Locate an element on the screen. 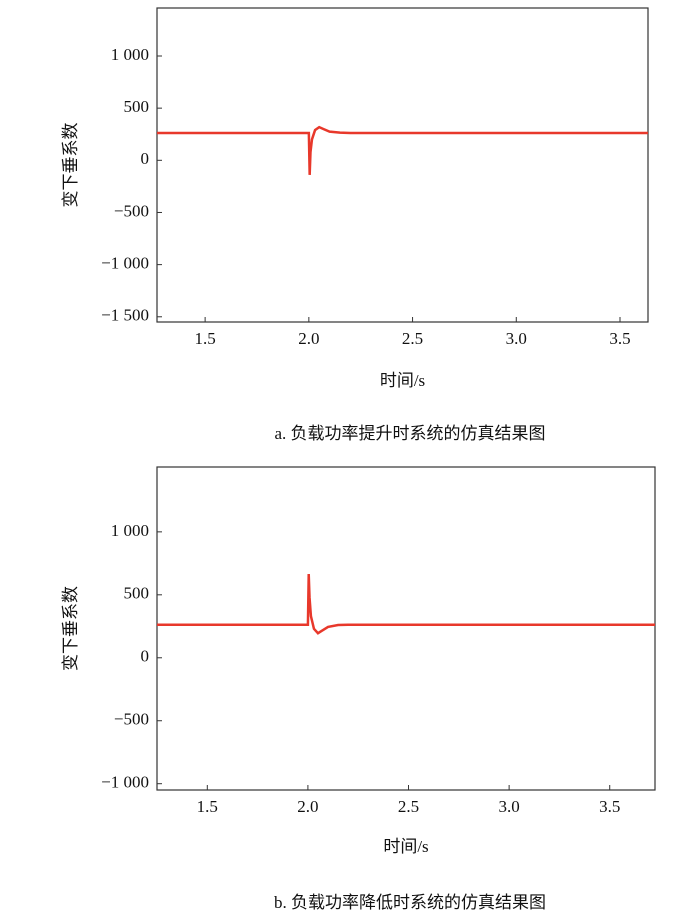 This screenshot has width=700, height=914. y-tick-label: −1 500 is located at coordinates (125, 315).